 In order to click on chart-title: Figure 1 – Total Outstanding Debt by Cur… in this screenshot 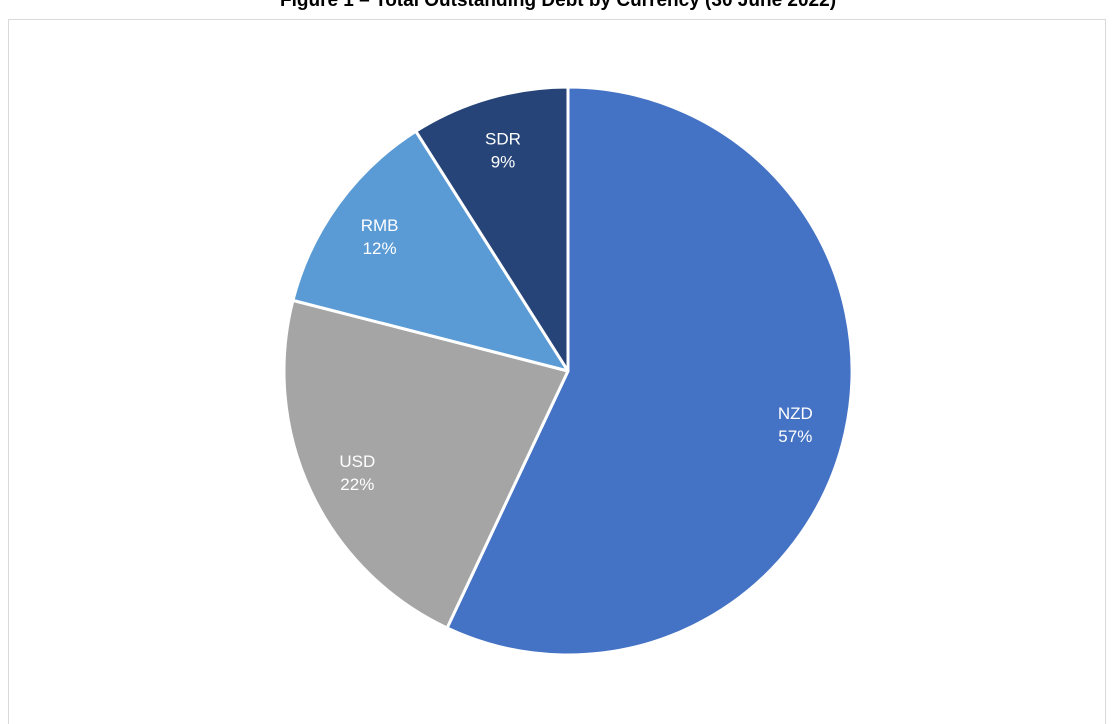, I will do `click(558, 5)`.